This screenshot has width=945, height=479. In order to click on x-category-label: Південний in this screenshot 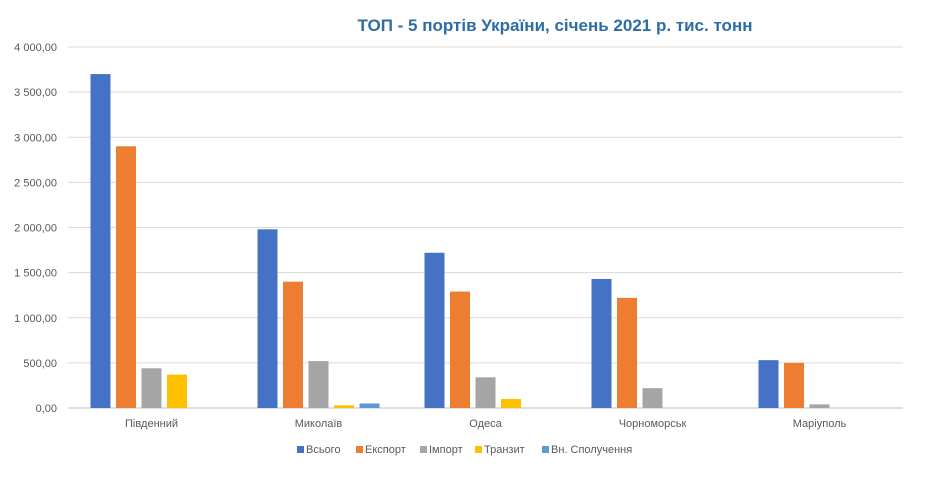, I will do `click(151, 424)`.